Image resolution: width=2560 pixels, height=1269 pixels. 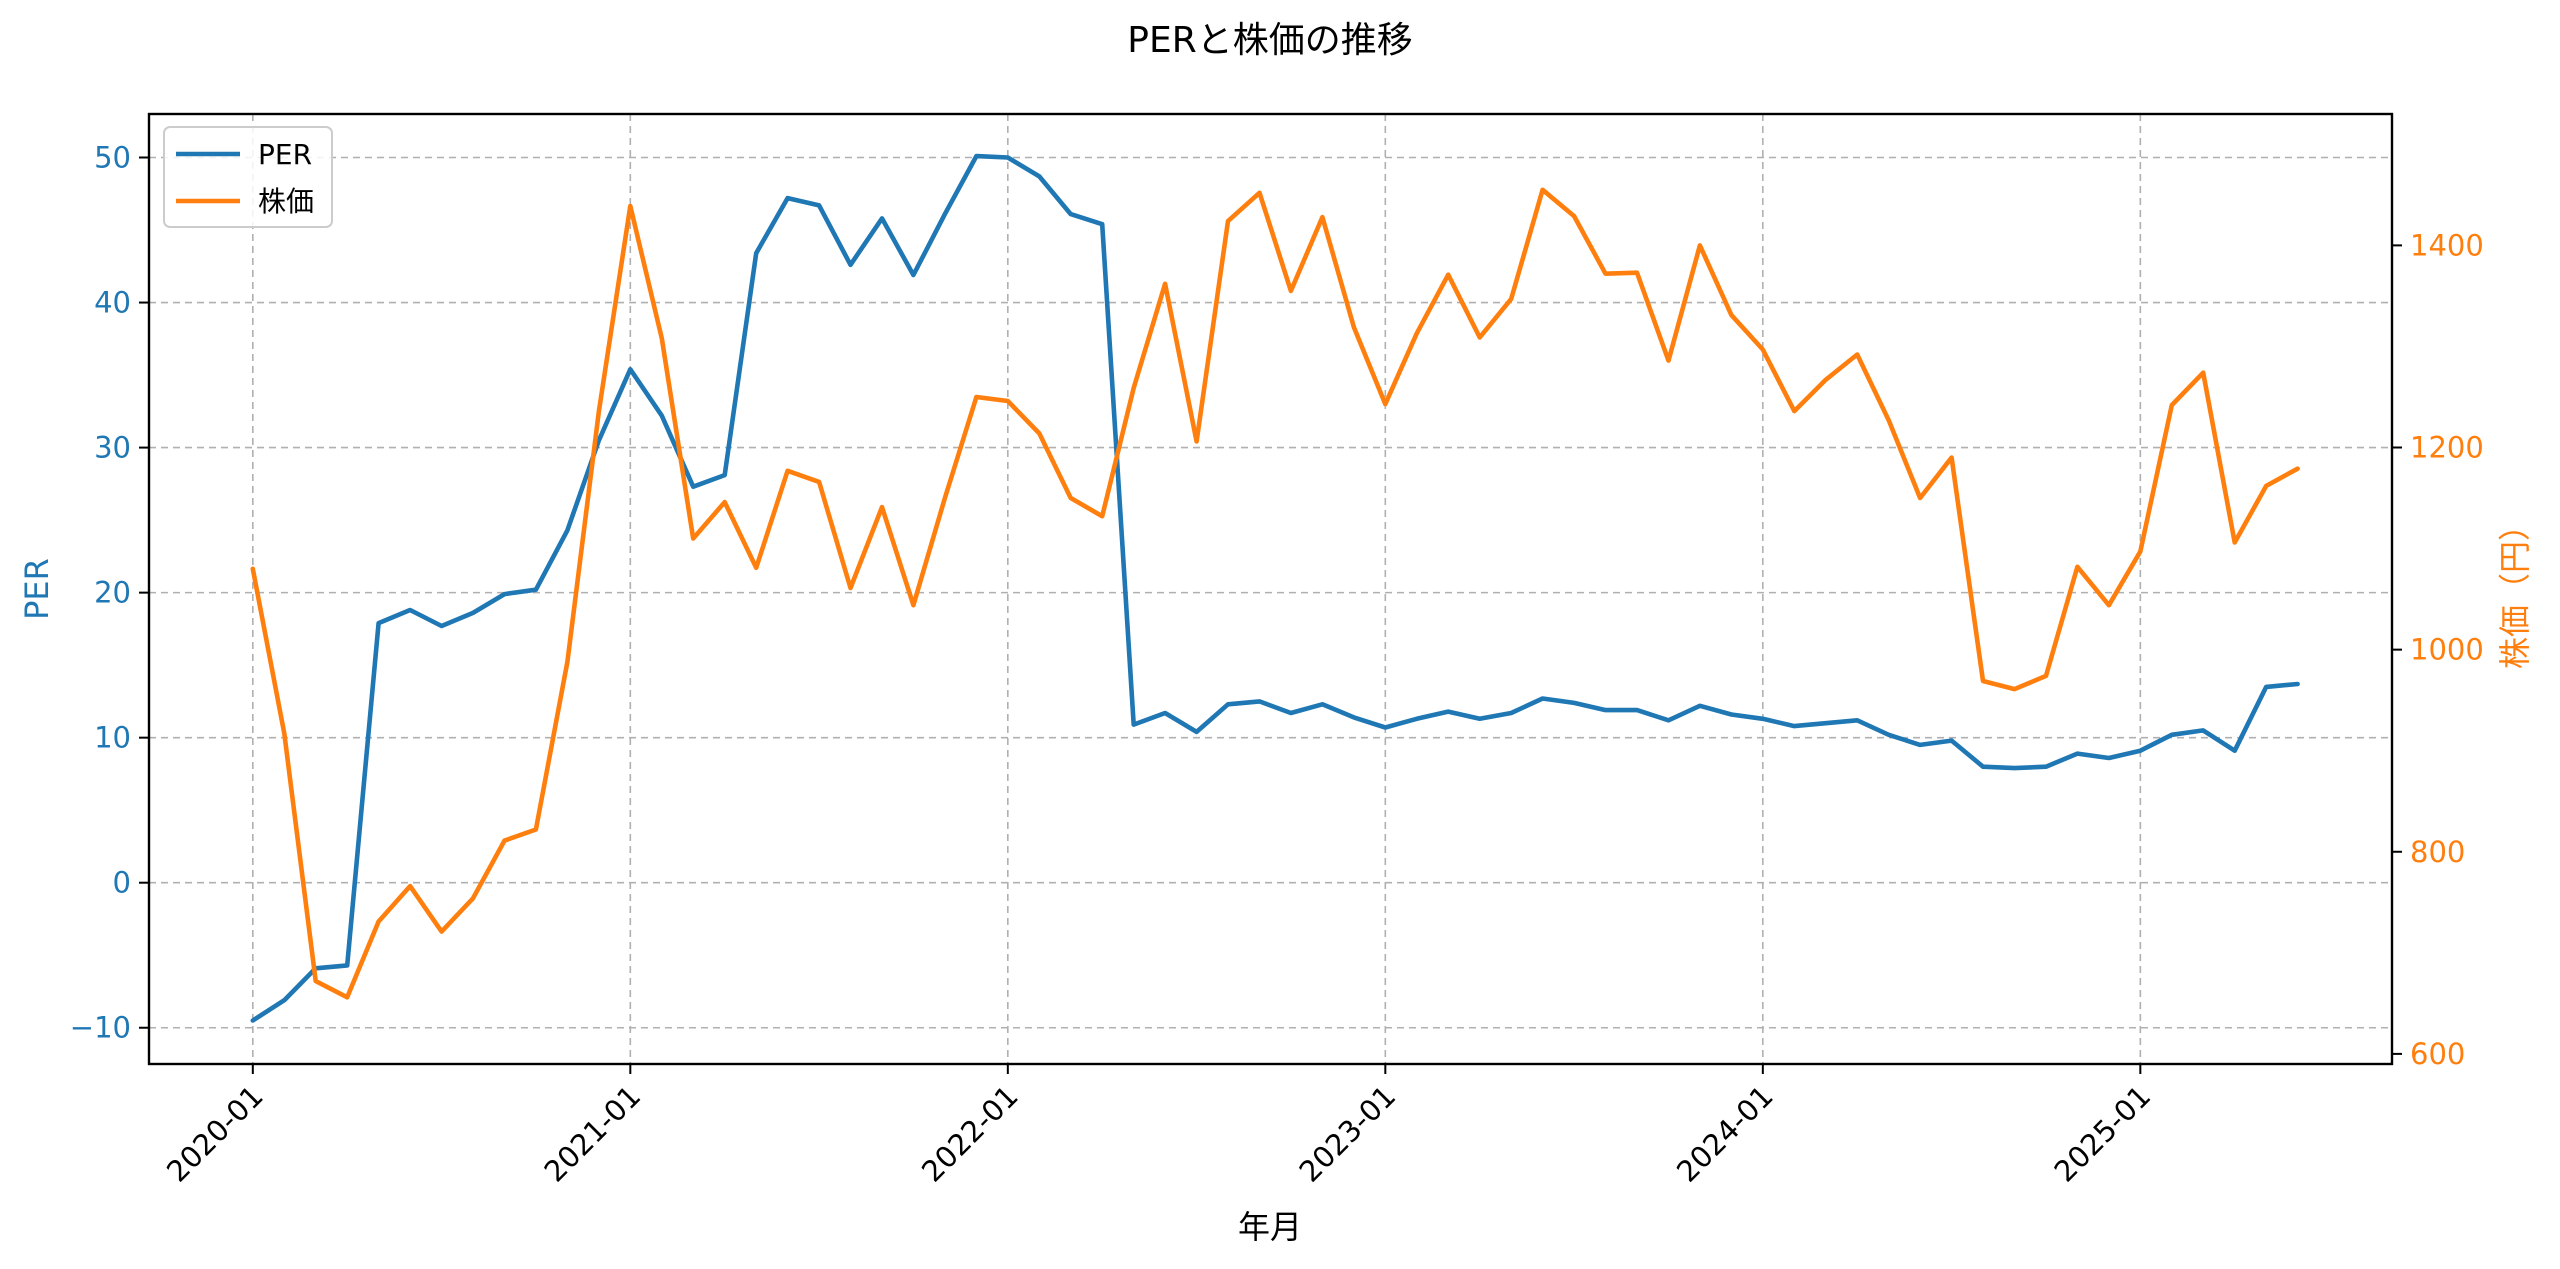 I want to click on y-left-tick-label: 40, so click(x=112, y=303).